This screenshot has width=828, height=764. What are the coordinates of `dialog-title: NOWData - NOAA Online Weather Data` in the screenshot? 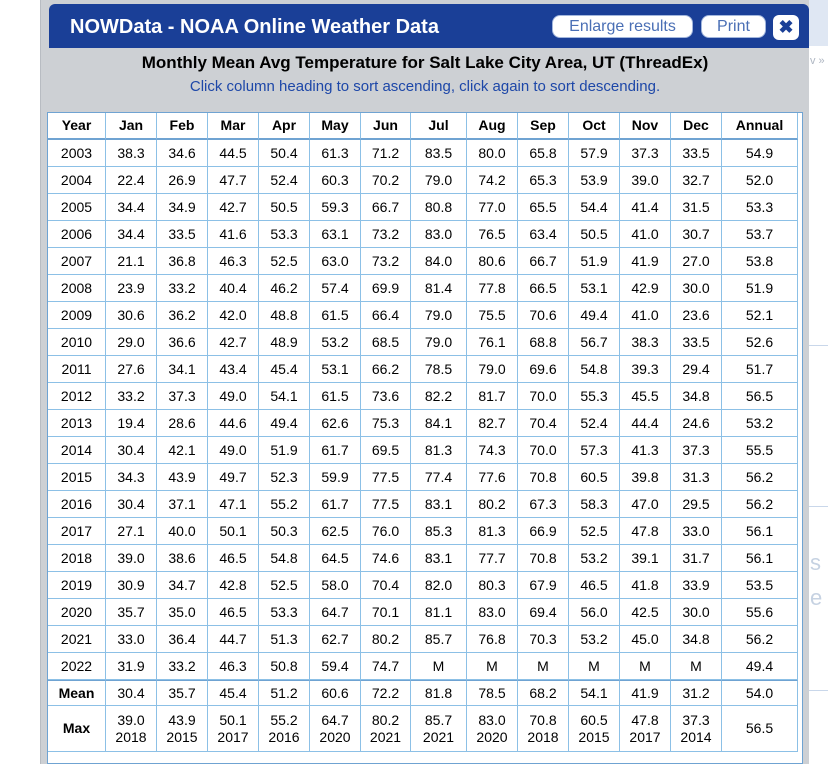 It's located at (254, 27).